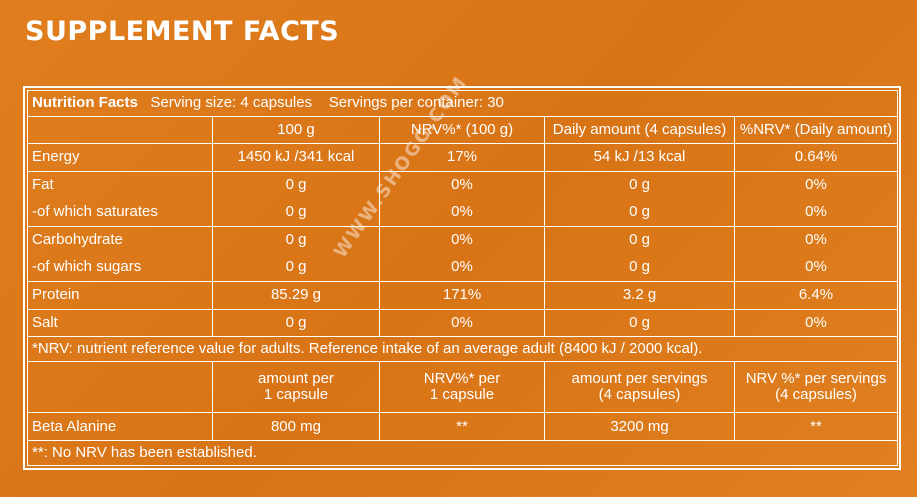 The height and width of the screenshot is (497, 917). Describe the element at coordinates (296, 157) in the screenshot. I see `table-cell: 1450 kJ /341 kcal` at that location.